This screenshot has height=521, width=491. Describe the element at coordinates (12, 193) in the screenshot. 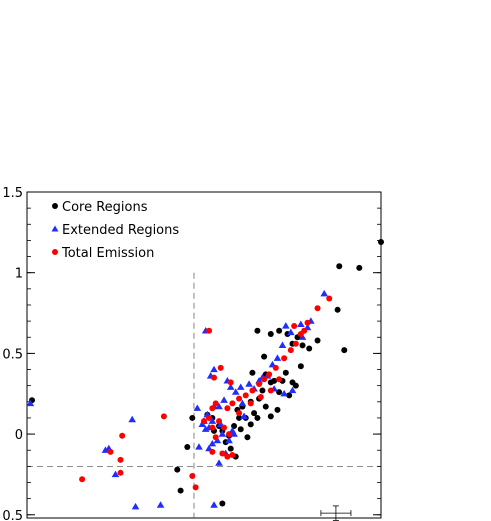

I see `y-tick-label: 1.5` at that location.